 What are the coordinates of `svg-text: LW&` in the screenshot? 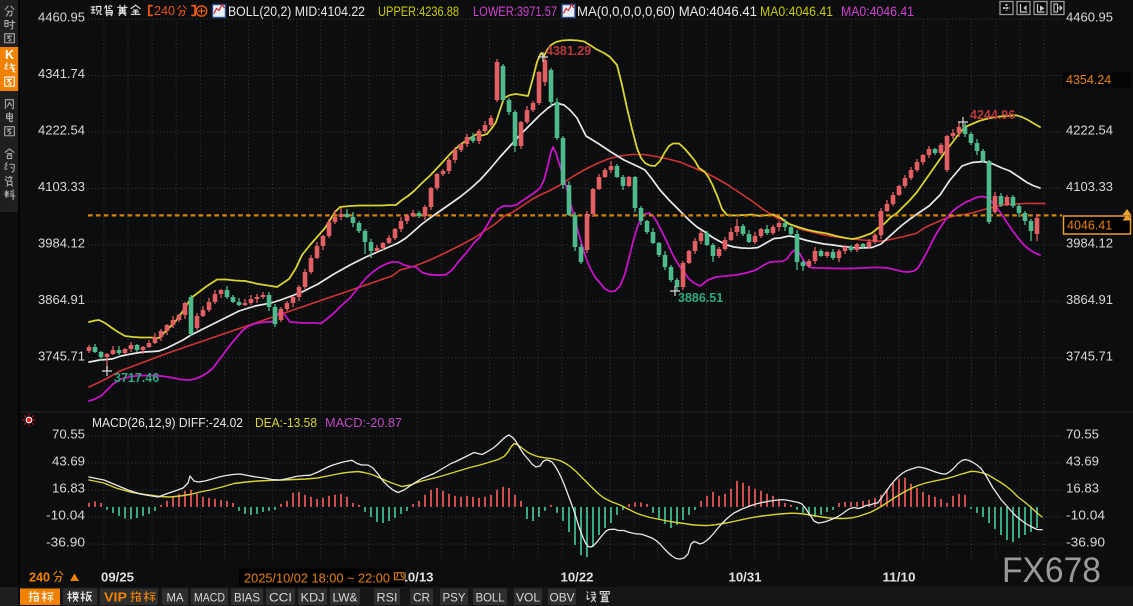 It's located at (345, 598).